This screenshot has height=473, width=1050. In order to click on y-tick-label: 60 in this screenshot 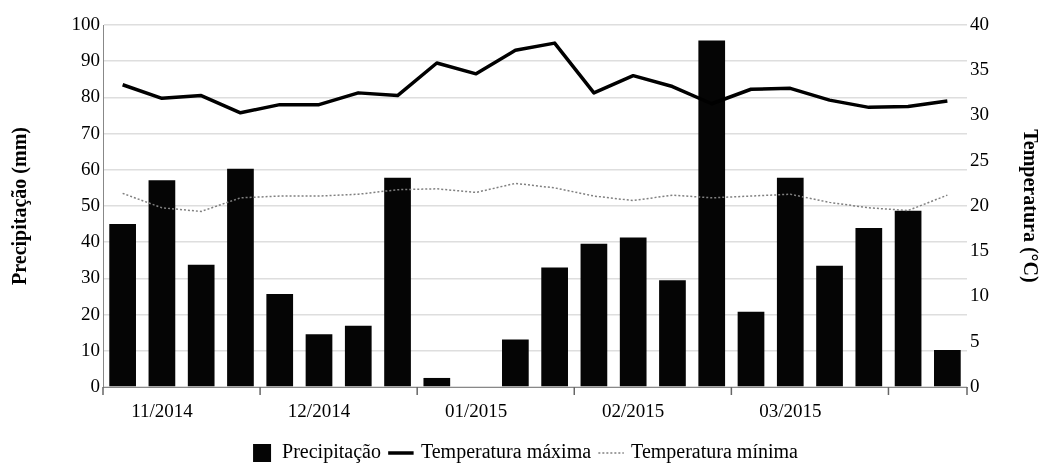, I will do `click(90, 168)`.